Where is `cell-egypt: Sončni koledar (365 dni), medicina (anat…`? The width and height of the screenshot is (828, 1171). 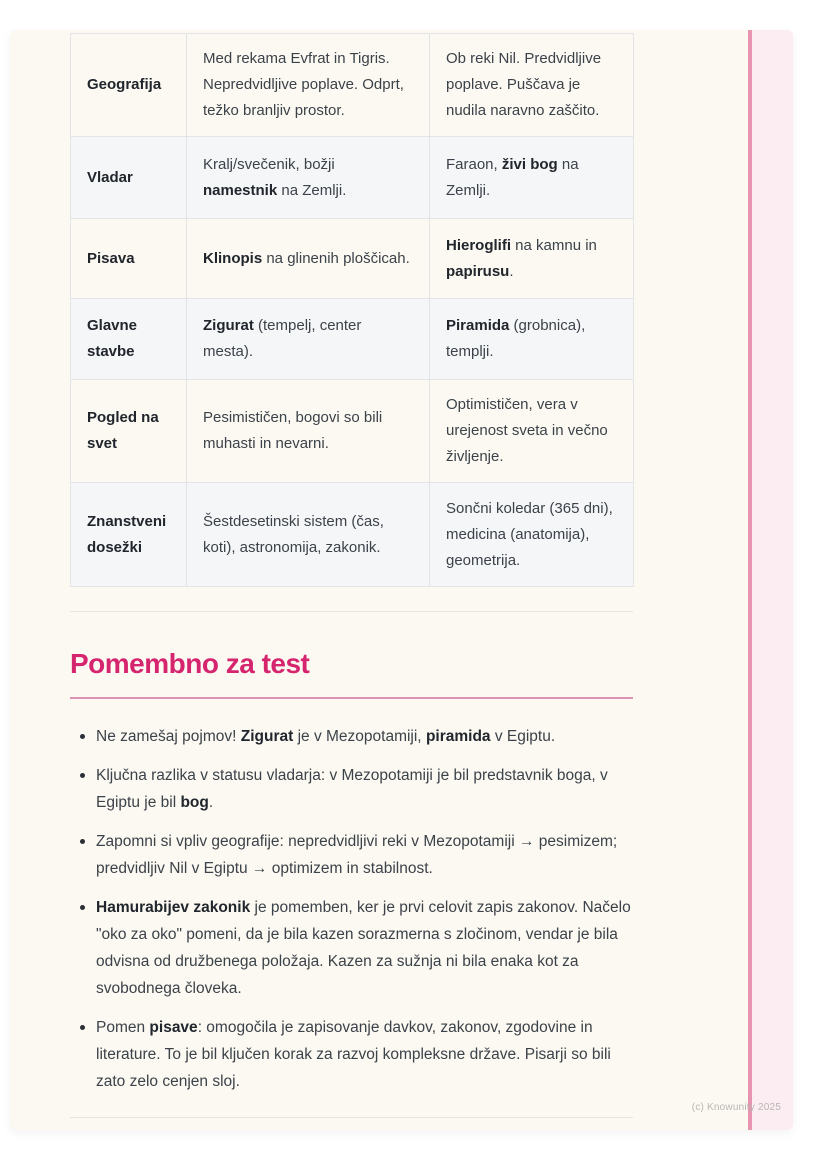 cell-egypt: Sončni koledar (365 dni), medicina (anat… is located at coordinates (531, 534).